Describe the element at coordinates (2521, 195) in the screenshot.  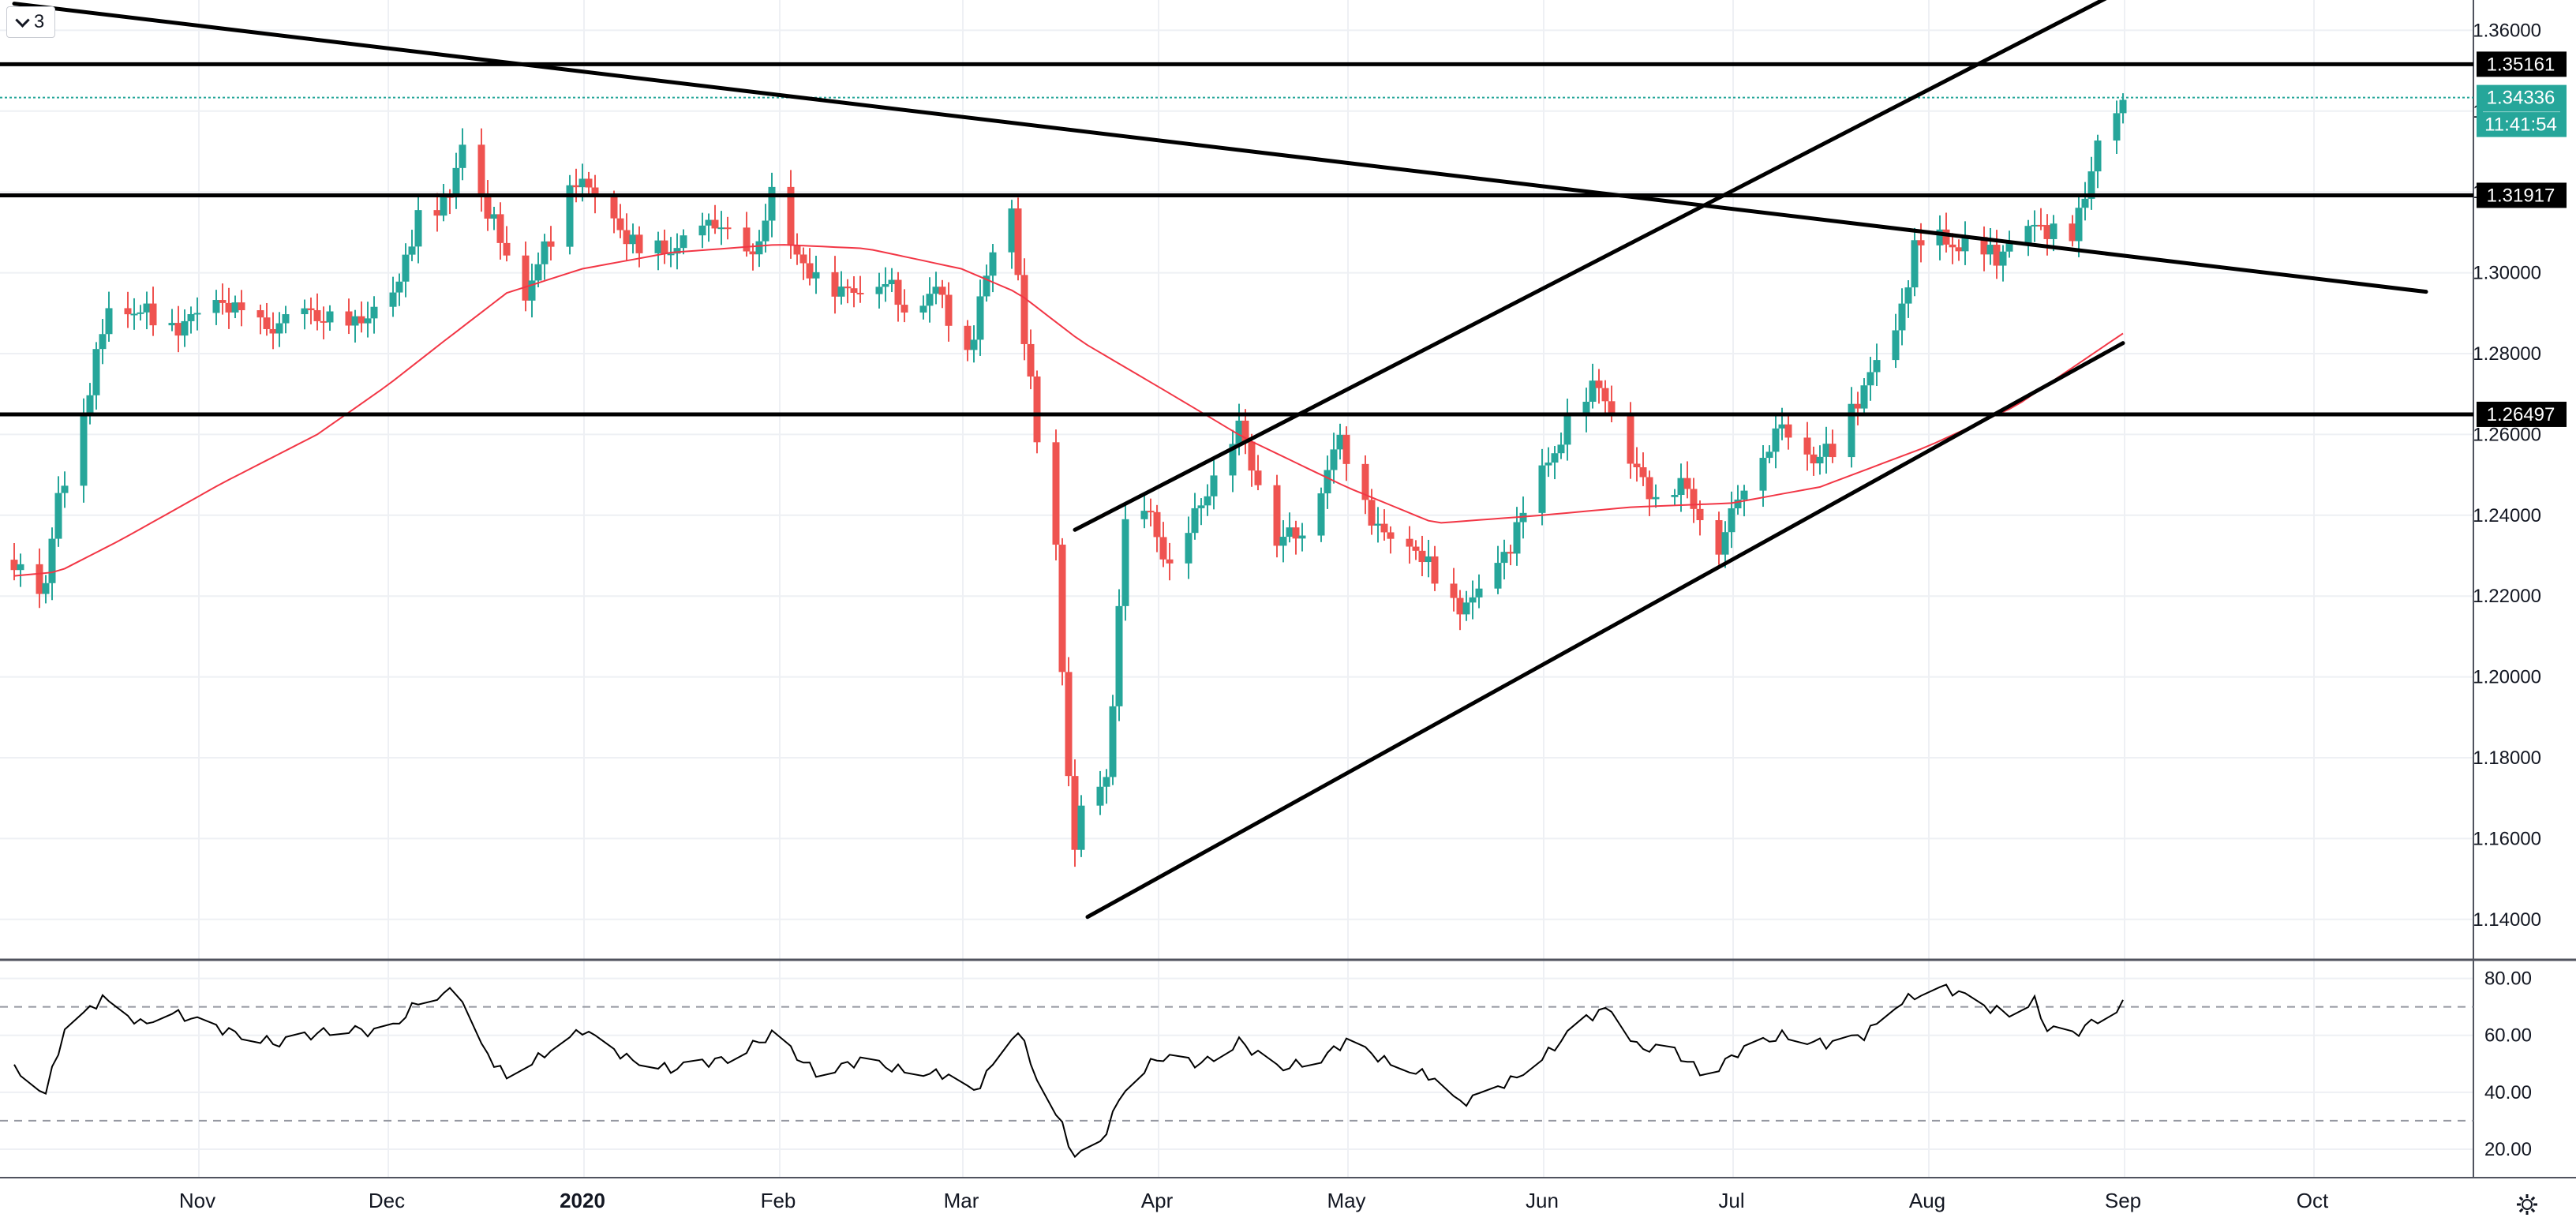
I see `level-price-tag-text: 1.31917` at that location.